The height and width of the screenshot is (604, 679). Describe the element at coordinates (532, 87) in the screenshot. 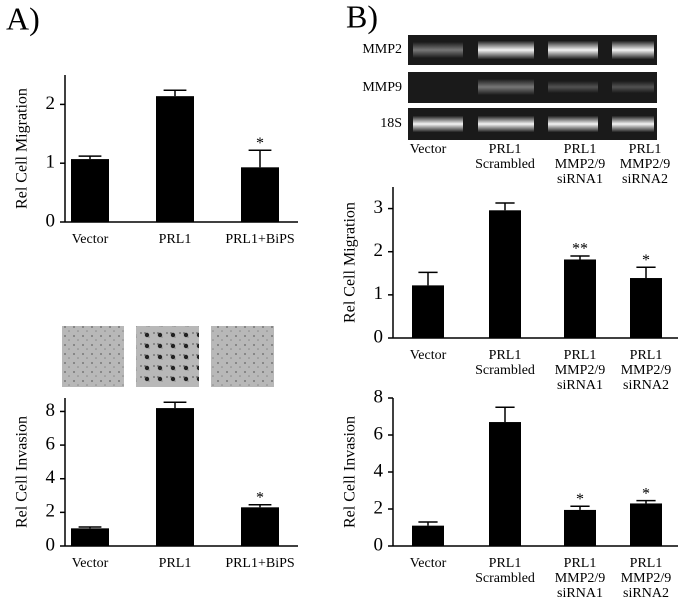

I see `gel` at that location.